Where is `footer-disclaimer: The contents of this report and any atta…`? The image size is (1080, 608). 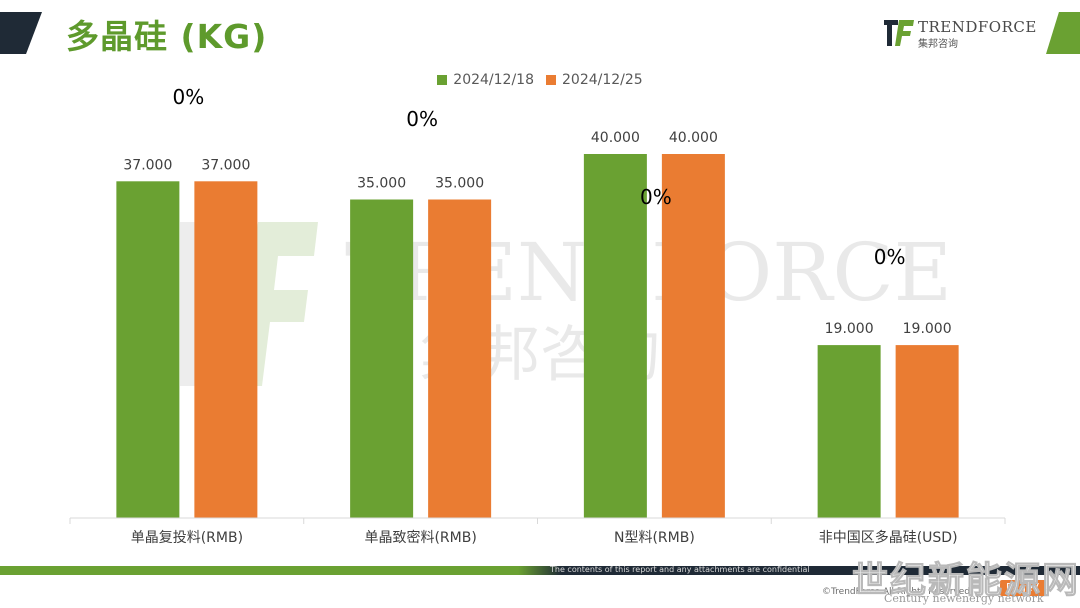
footer-disclaimer: The contents of this report and any atta… is located at coordinates (680, 569).